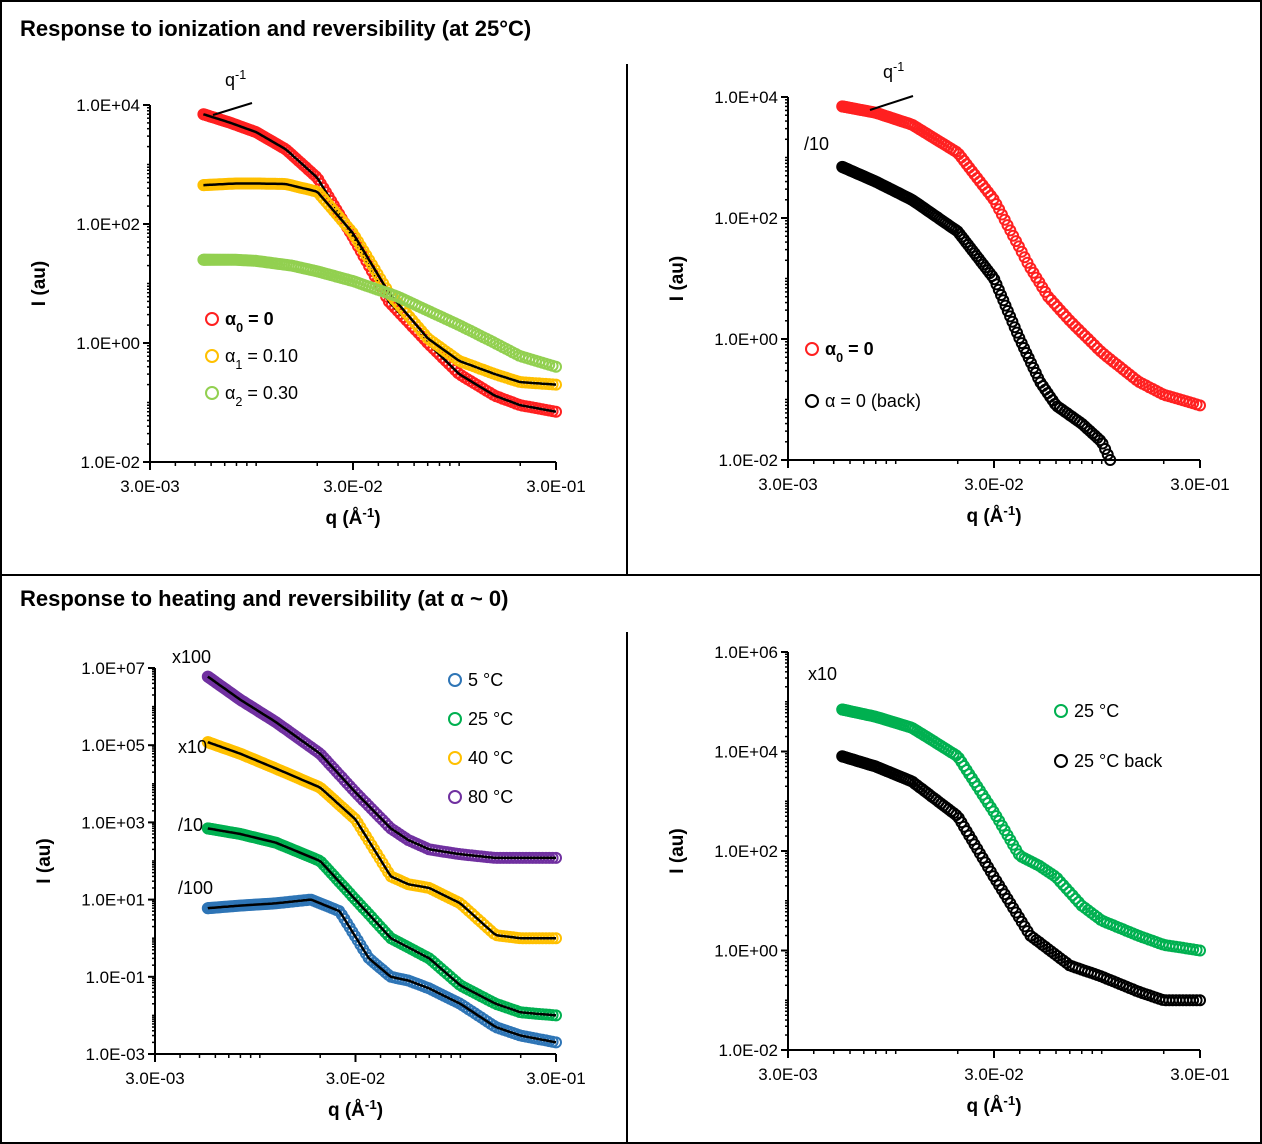 The height and width of the screenshot is (1144, 1262). What do you see at coordinates (627, 319) in the screenshot?
I see `panel-divider-top` at bounding box center [627, 319].